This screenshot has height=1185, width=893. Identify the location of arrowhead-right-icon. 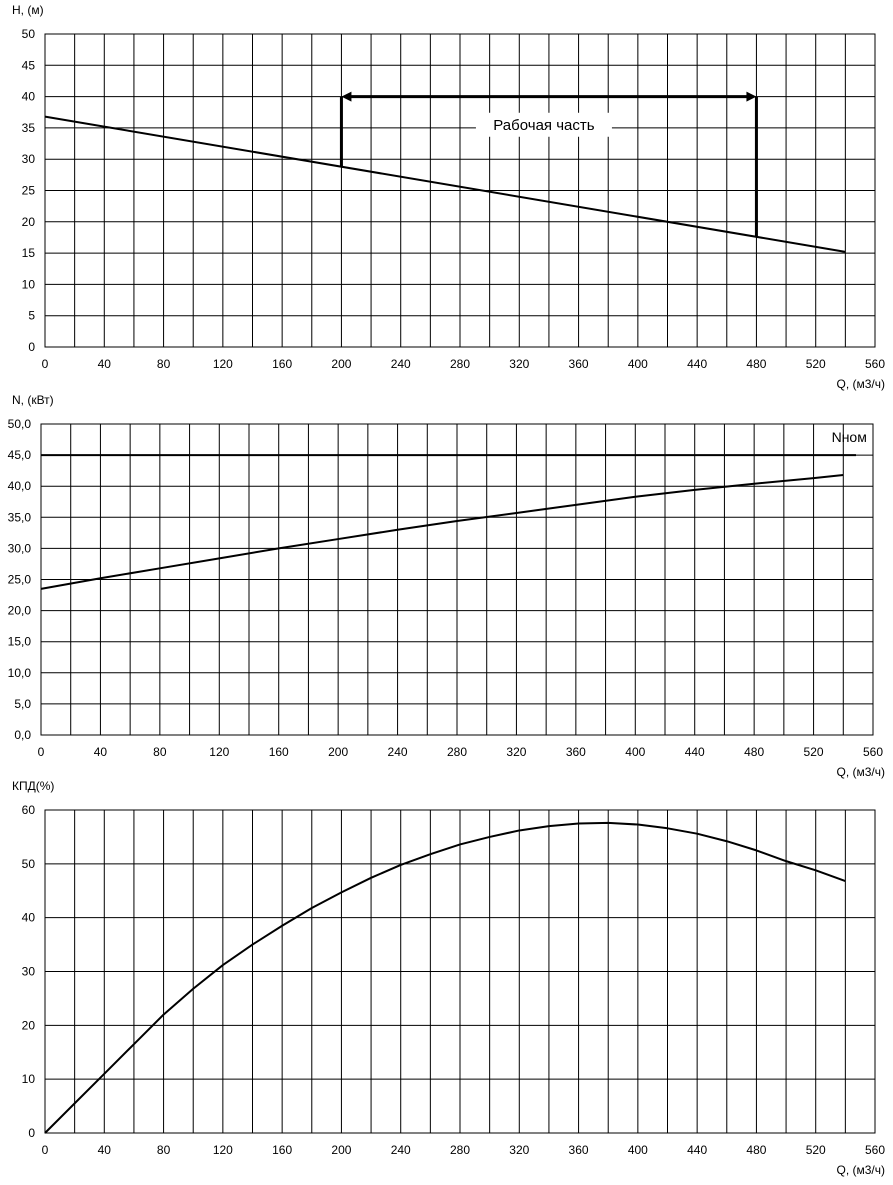
(751, 96).